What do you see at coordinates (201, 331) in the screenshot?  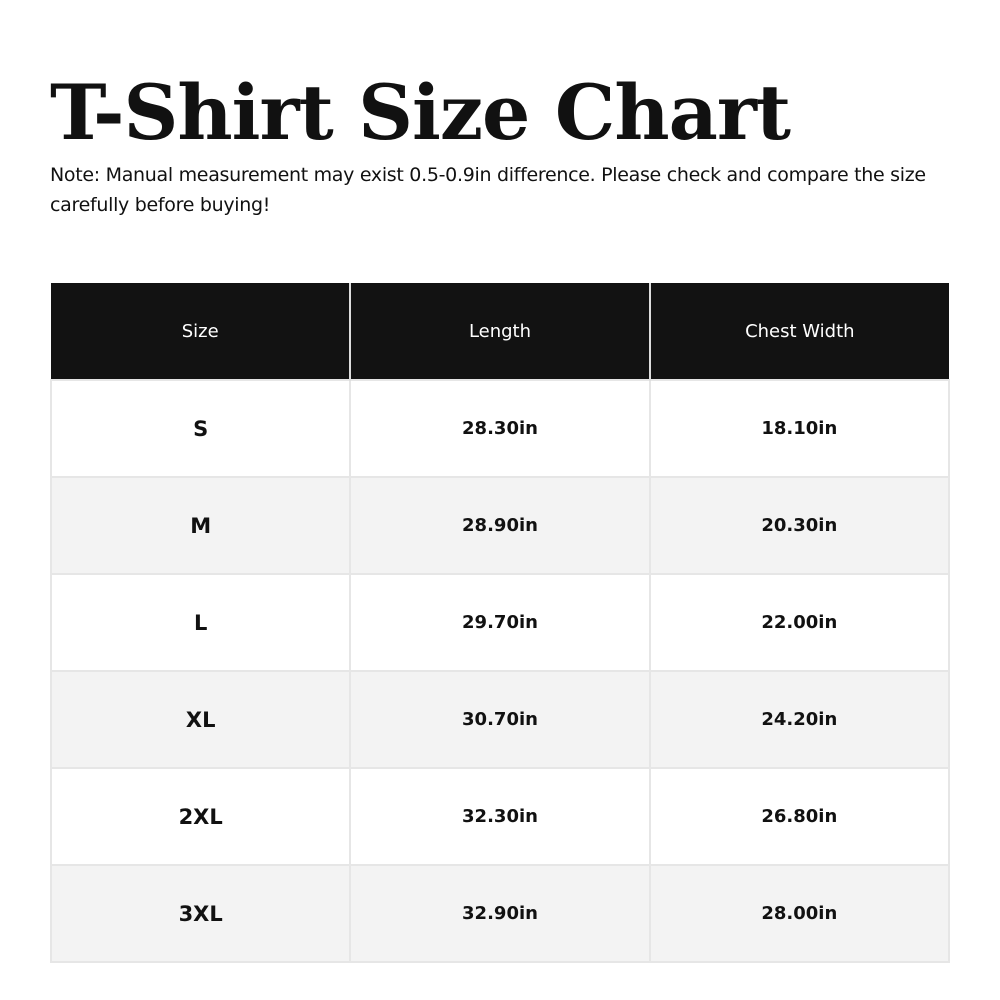 I see `header-size: Size` at bounding box center [201, 331].